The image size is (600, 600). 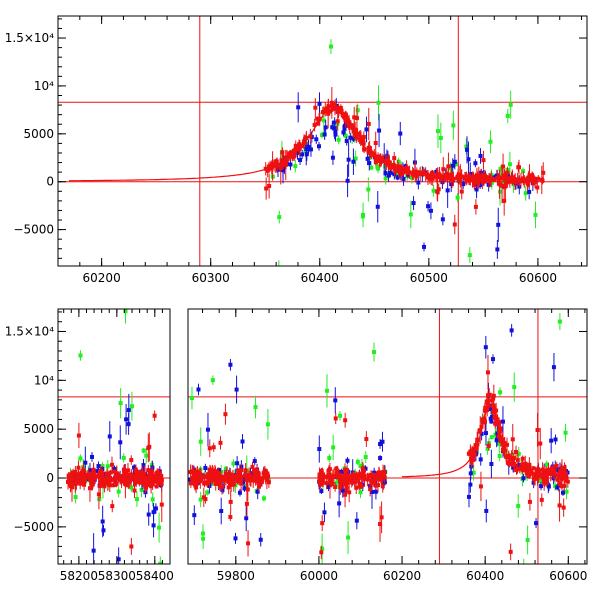 I want to click on x-tick-label: 60600, so click(x=538, y=278).